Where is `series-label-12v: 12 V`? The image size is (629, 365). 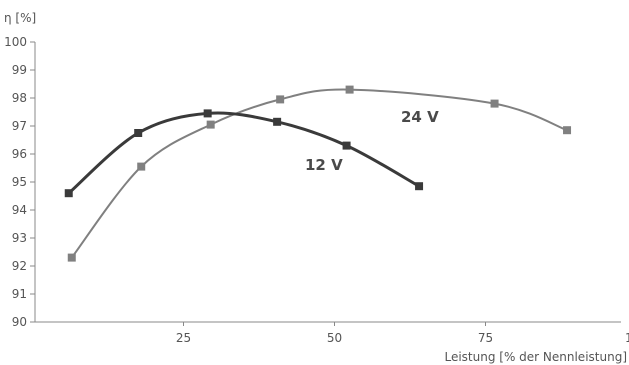
series-label-12v: 12 V is located at coordinates (324, 165).